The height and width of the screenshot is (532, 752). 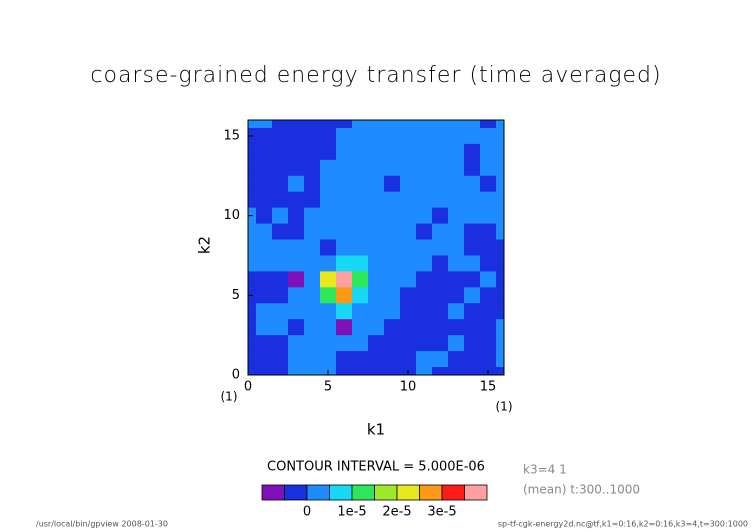 I want to click on colorbar-label: 2e-5, so click(x=396, y=512).